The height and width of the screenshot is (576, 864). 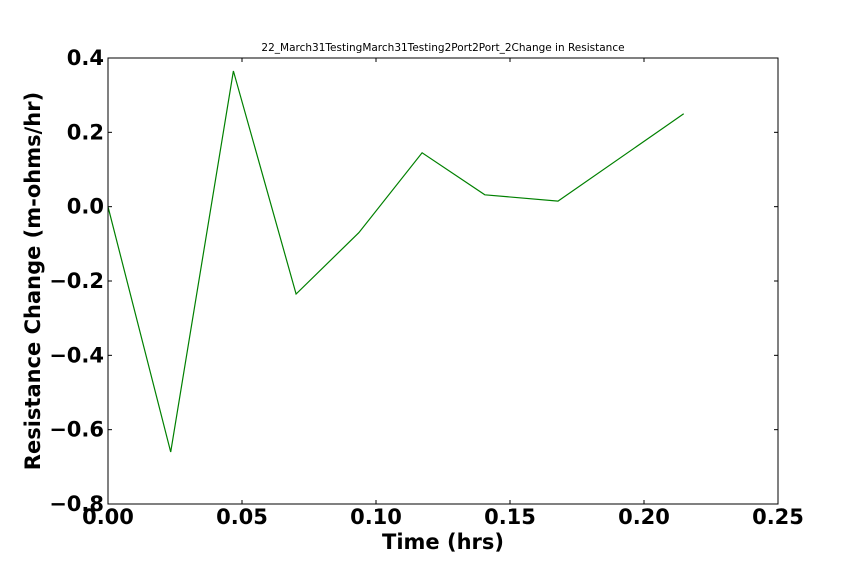 I want to click on x-tick-label: 0.00, so click(x=108, y=517).